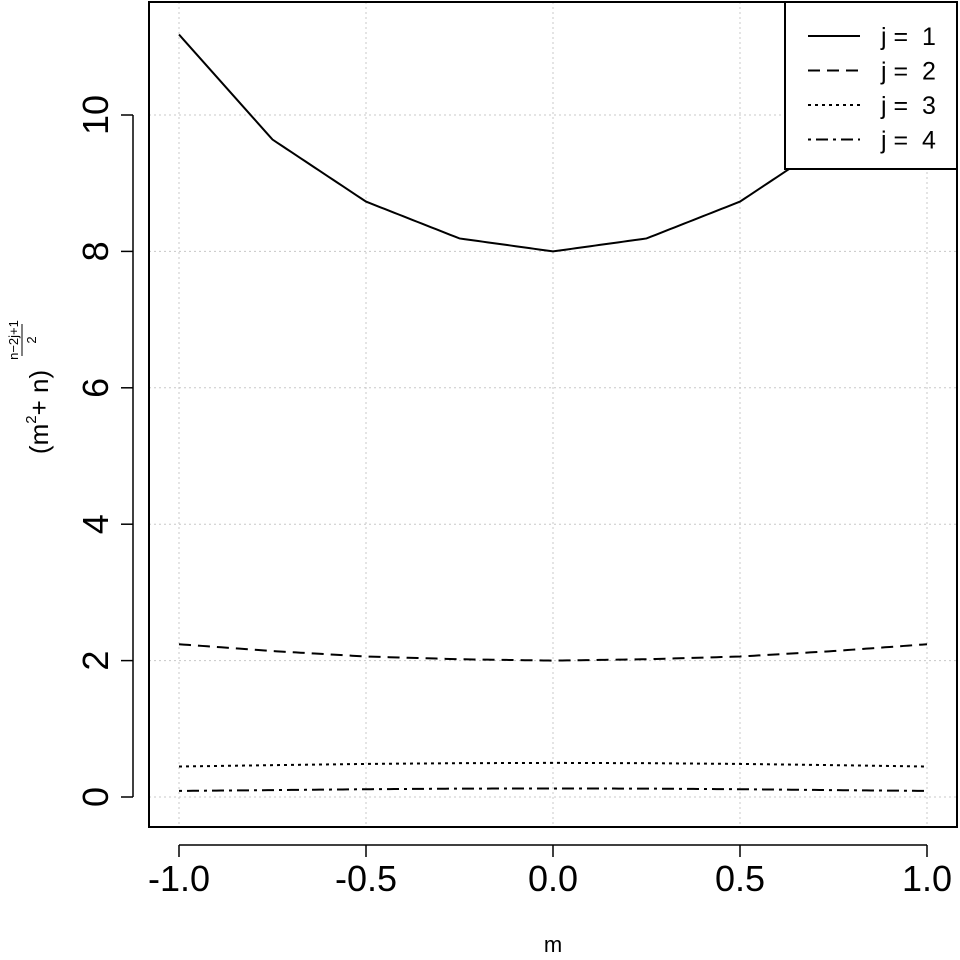 The height and width of the screenshot is (960, 960). Describe the element at coordinates (13, 340) in the screenshot. I see `y-axis-title-exp-numerator: n−2j+1` at that location.